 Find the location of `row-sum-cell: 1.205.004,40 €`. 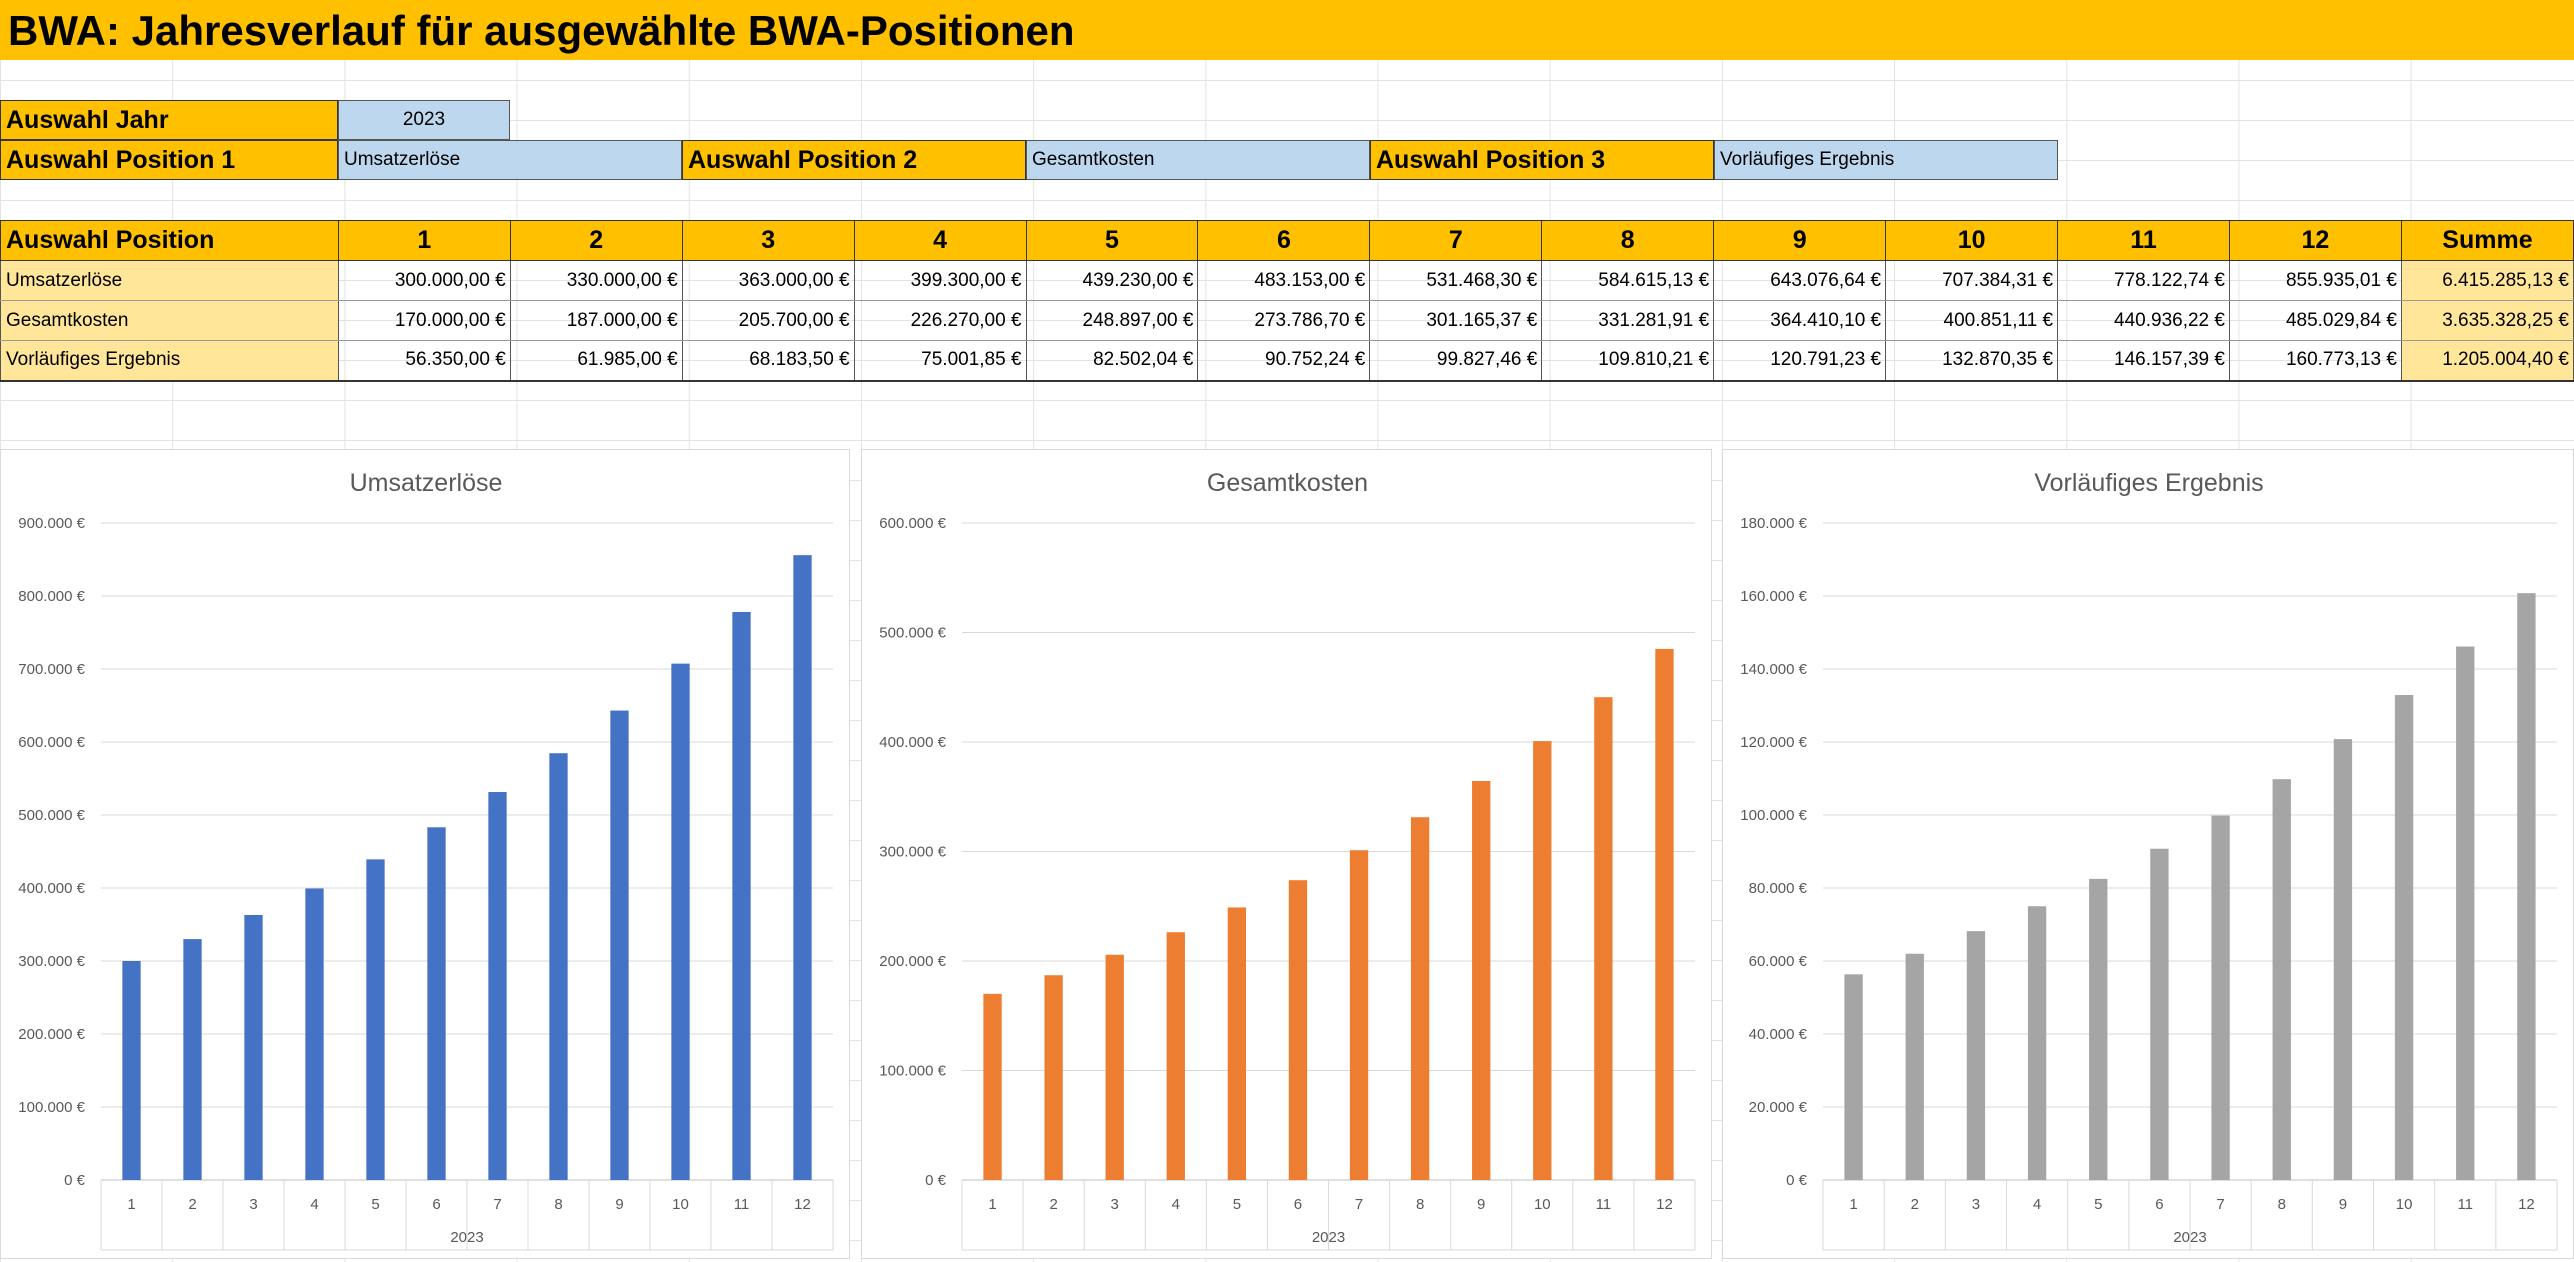

row-sum-cell: 1.205.004,40 € is located at coordinates (2487, 361).